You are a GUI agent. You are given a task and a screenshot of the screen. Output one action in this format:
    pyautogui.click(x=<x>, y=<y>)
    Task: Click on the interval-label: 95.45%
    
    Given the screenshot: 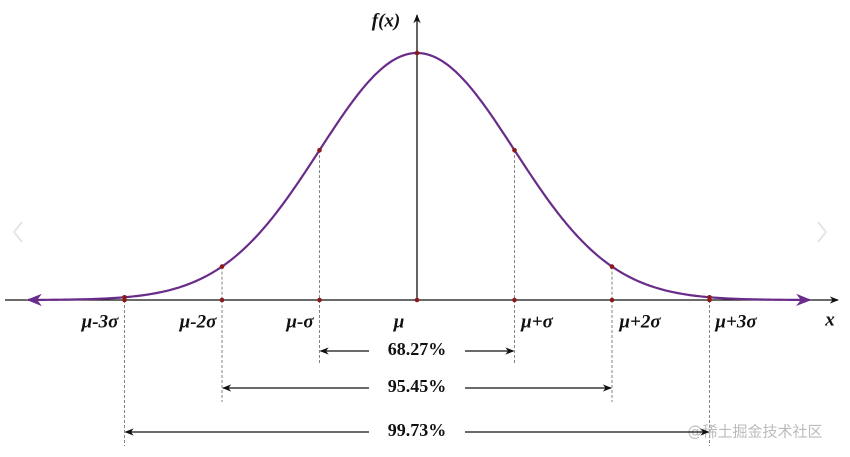 What is the action you would take?
    pyautogui.click(x=417, y=386)
    